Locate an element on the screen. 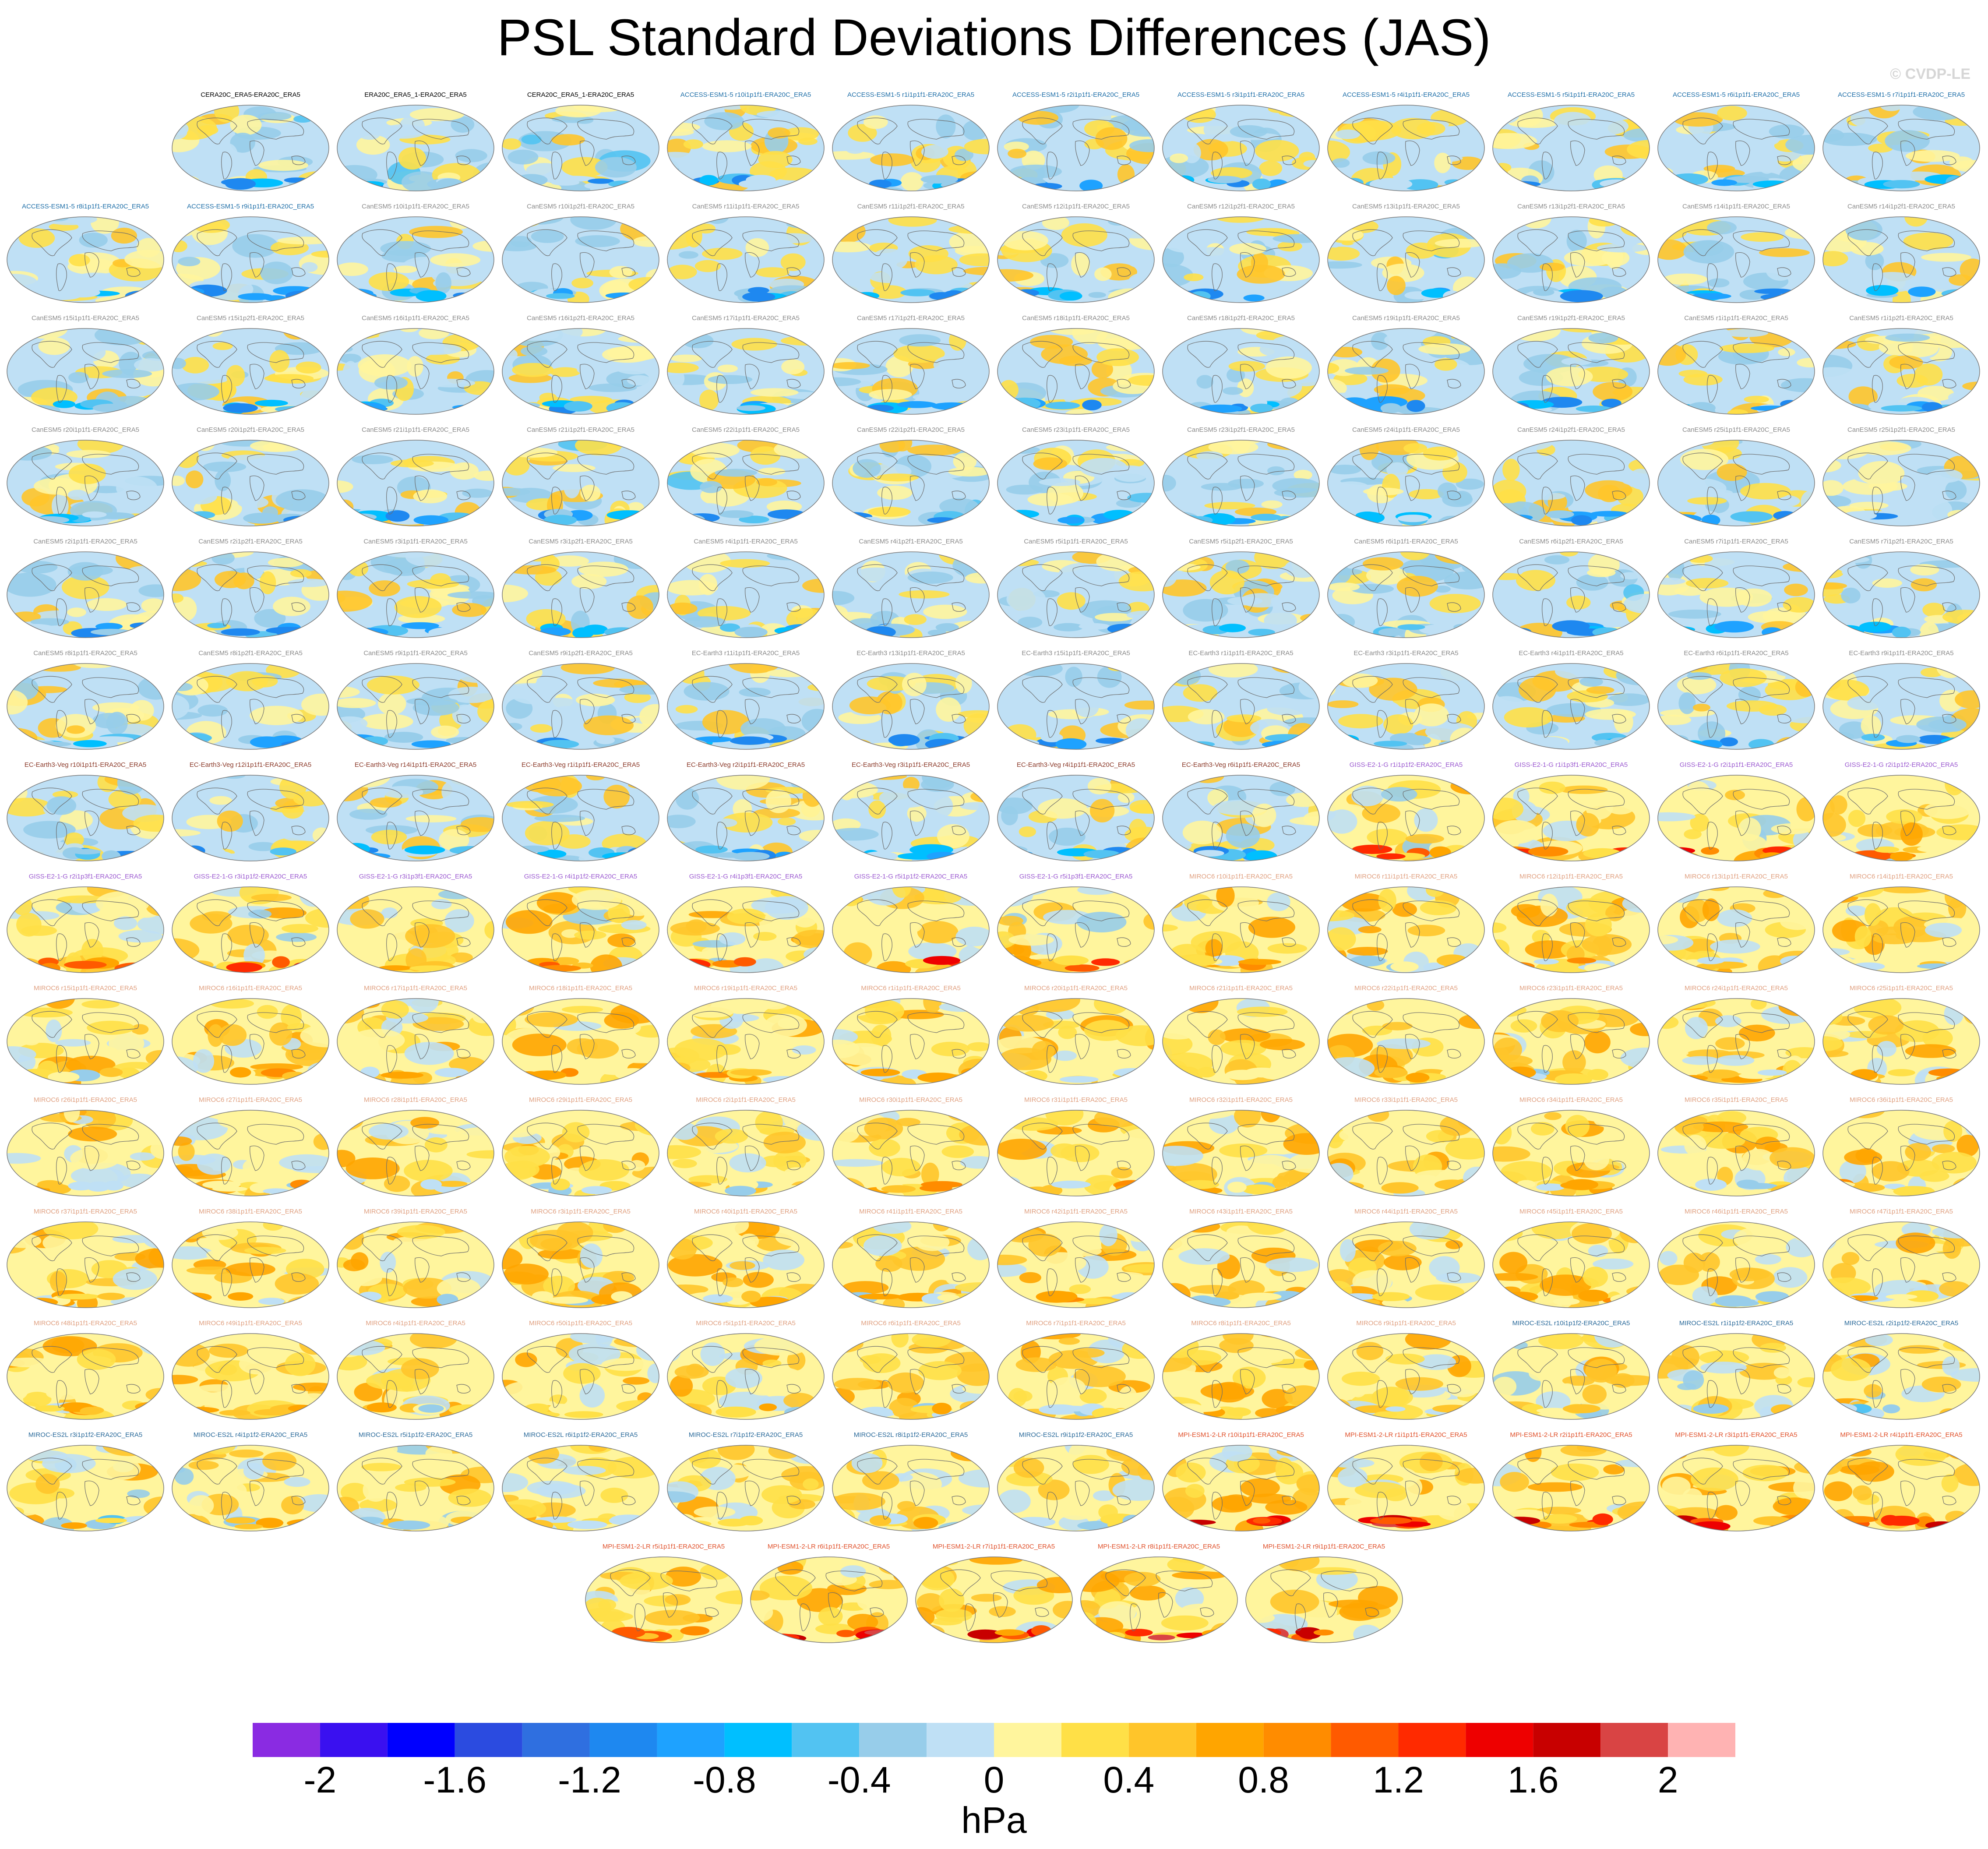 This screenshot has width=1988, height=1849. panel-title: CanESM5 r13i1p1f1-ERA20C_ERA5 is located at coordinates (1406, 206).